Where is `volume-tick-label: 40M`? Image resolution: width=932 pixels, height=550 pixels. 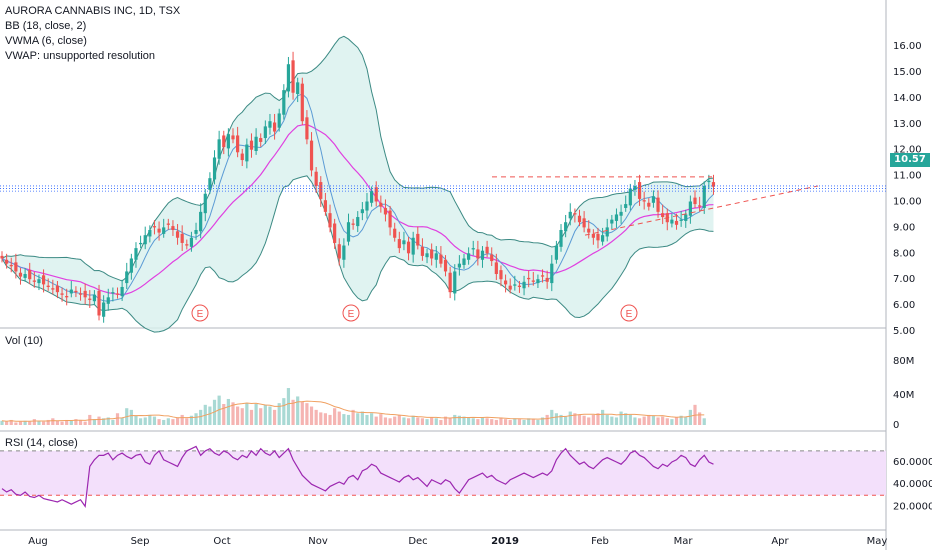 volume-tick-label: 40M is located at coordinates (903, 395).